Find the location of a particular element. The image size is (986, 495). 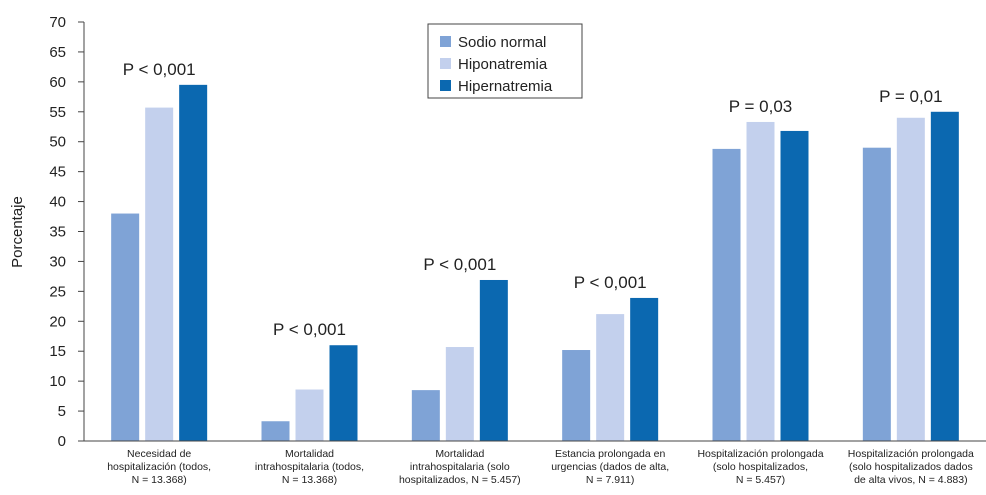

y-tick-label: 65 is located at coordinates (57, 52).